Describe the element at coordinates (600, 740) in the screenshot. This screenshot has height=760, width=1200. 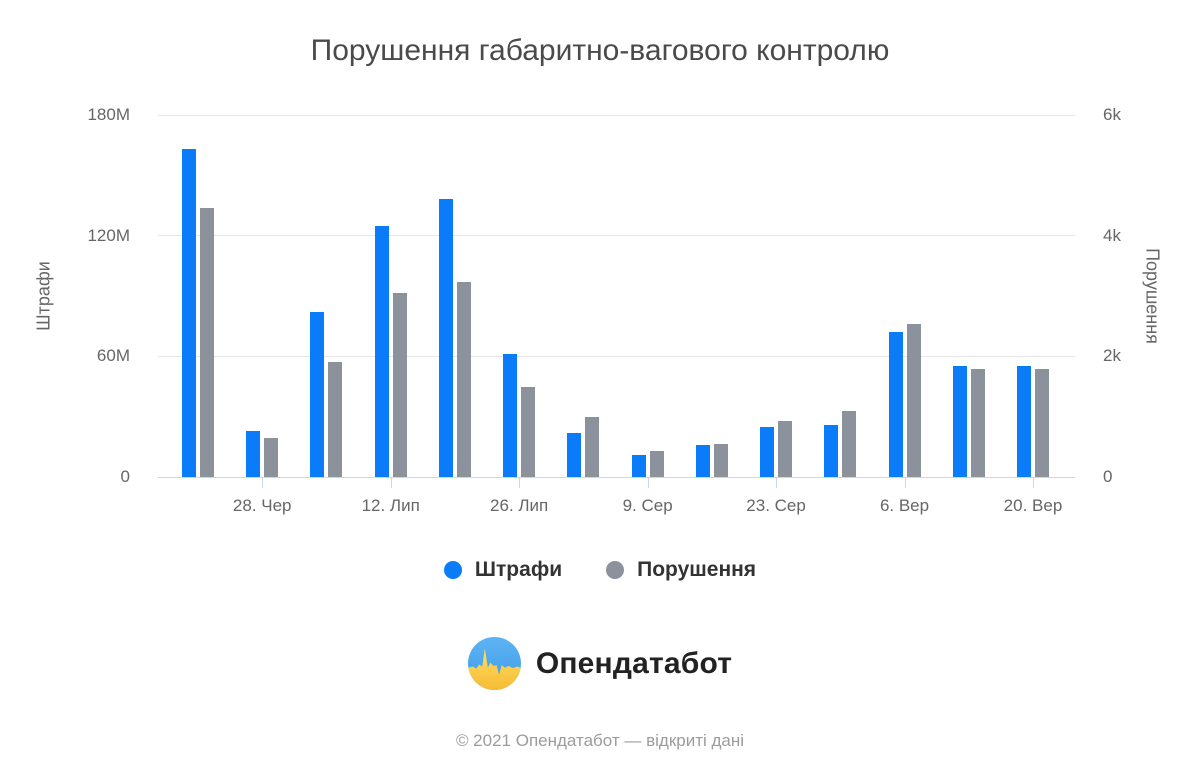
I see `copyright-text: © 2021 Опендатабот — відкриті дані` at that location.